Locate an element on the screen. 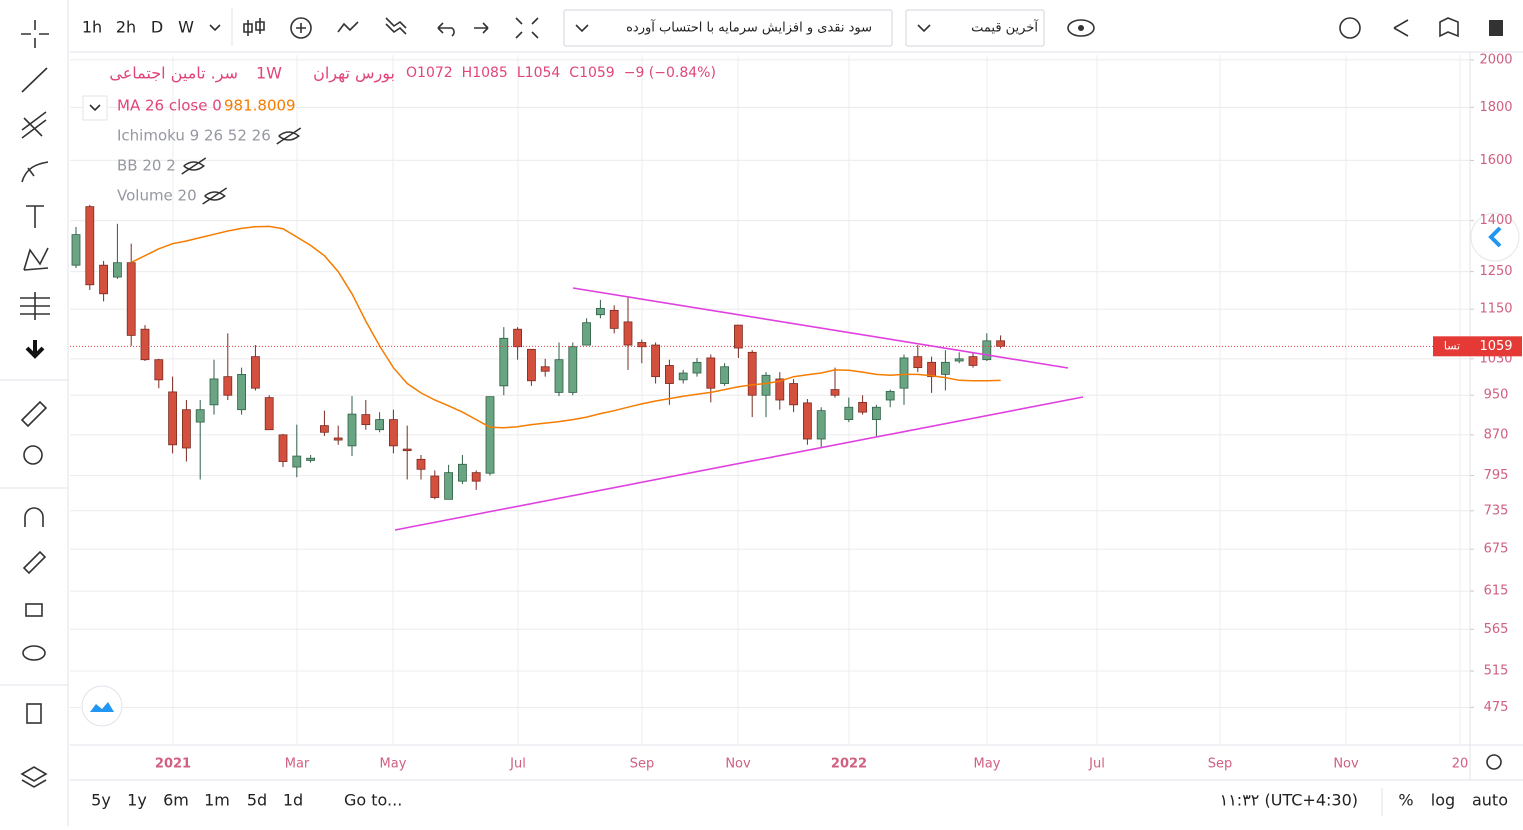 This screenshot has height=830, width=1523. range-button: 5d is located at coordinates (257, 800).